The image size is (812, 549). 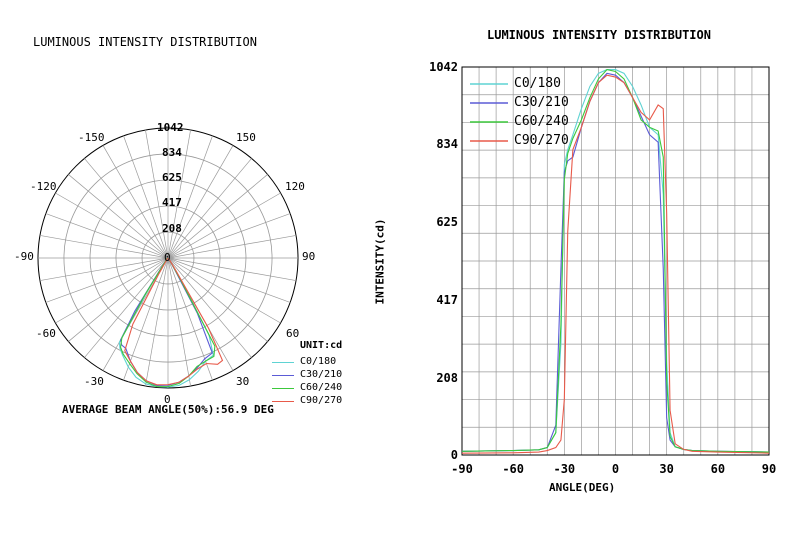 What do you see at coordinates (293, 333) in the screenshot?
I see `polar-angle-label: 60` at bounding box center [293, 333].